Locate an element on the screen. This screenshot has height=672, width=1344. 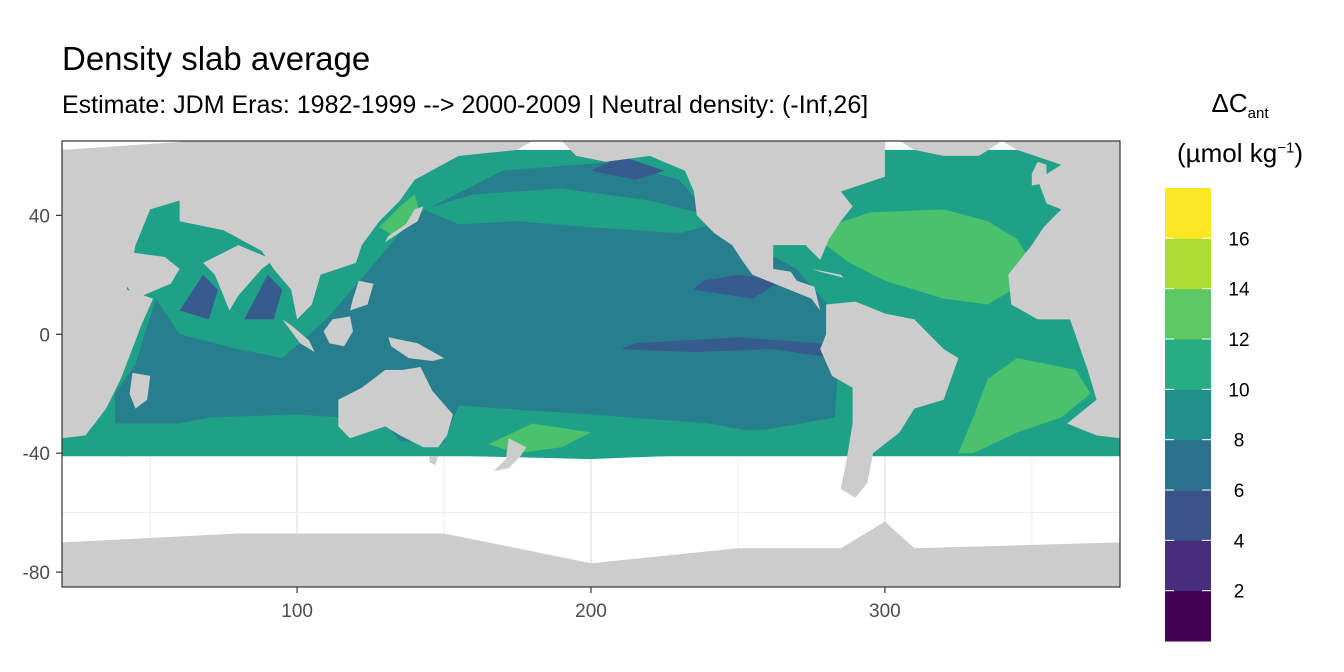
legend-title-sub: ant is located at coordinates (1258, 114).